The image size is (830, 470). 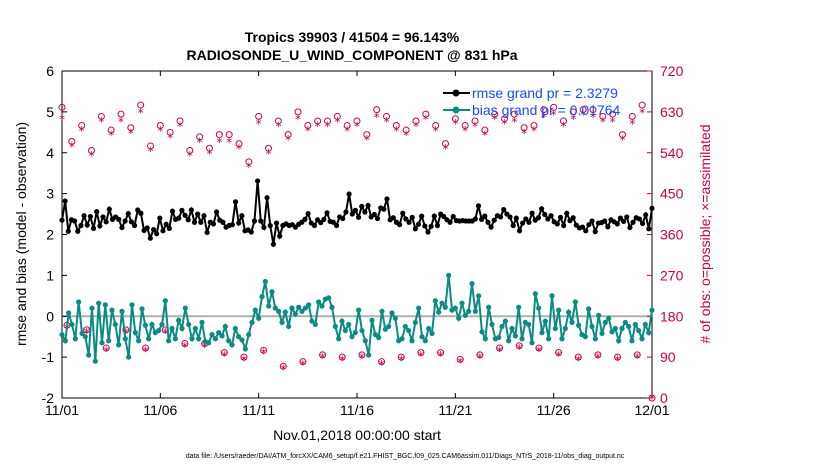 What do you see at coordinates (357, 318) in the screenshot?
I see `bias-series` at bounding box center [357, 318].